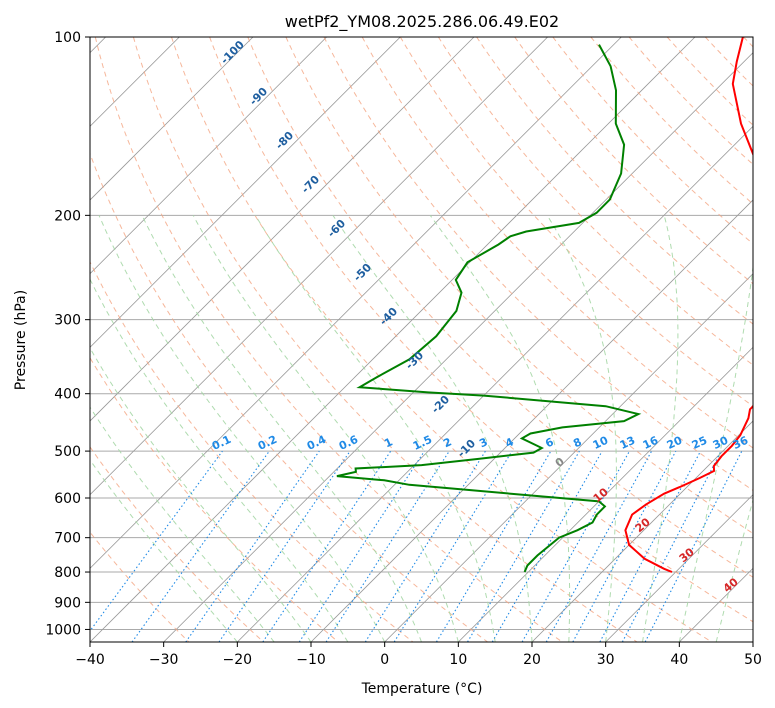  I want to click on y-tick-label: 800, so click(67, 573).